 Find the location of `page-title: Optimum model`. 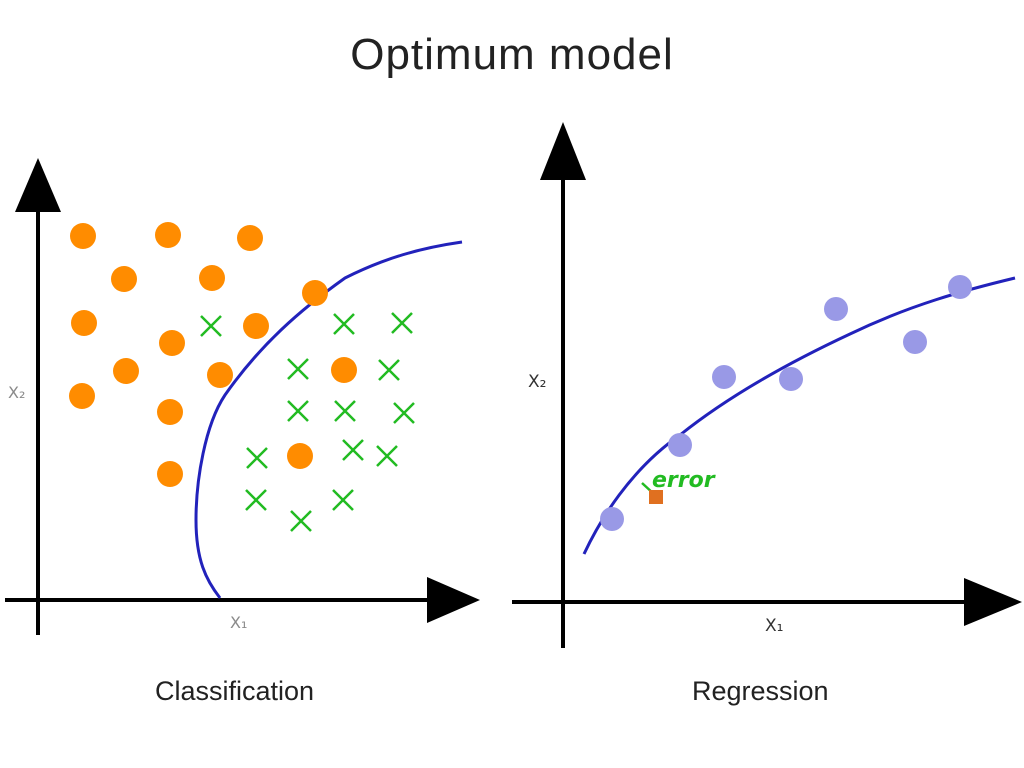

page-title: Optimum model is located at coordinates (512, 54).